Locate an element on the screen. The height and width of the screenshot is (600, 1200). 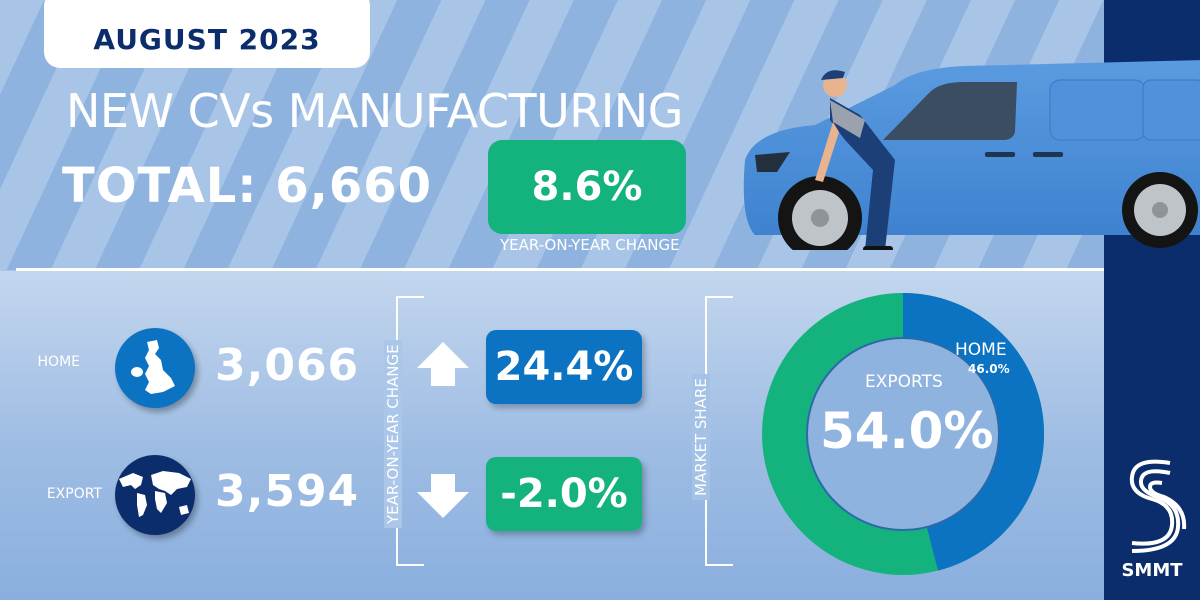
market-share-donut-chart is located at coordinates (903, 434).